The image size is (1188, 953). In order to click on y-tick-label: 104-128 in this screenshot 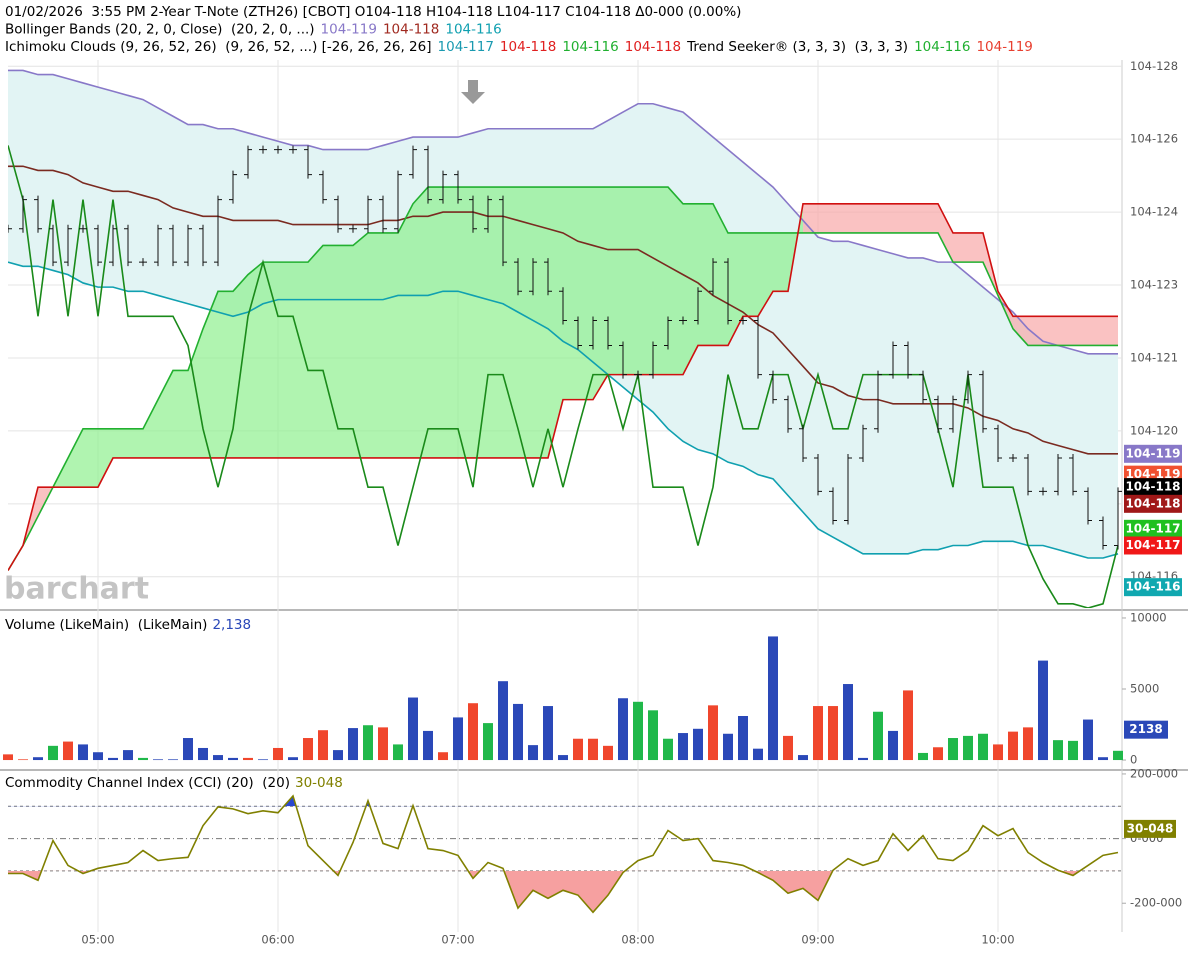, I will do `click(1154, 66)`.